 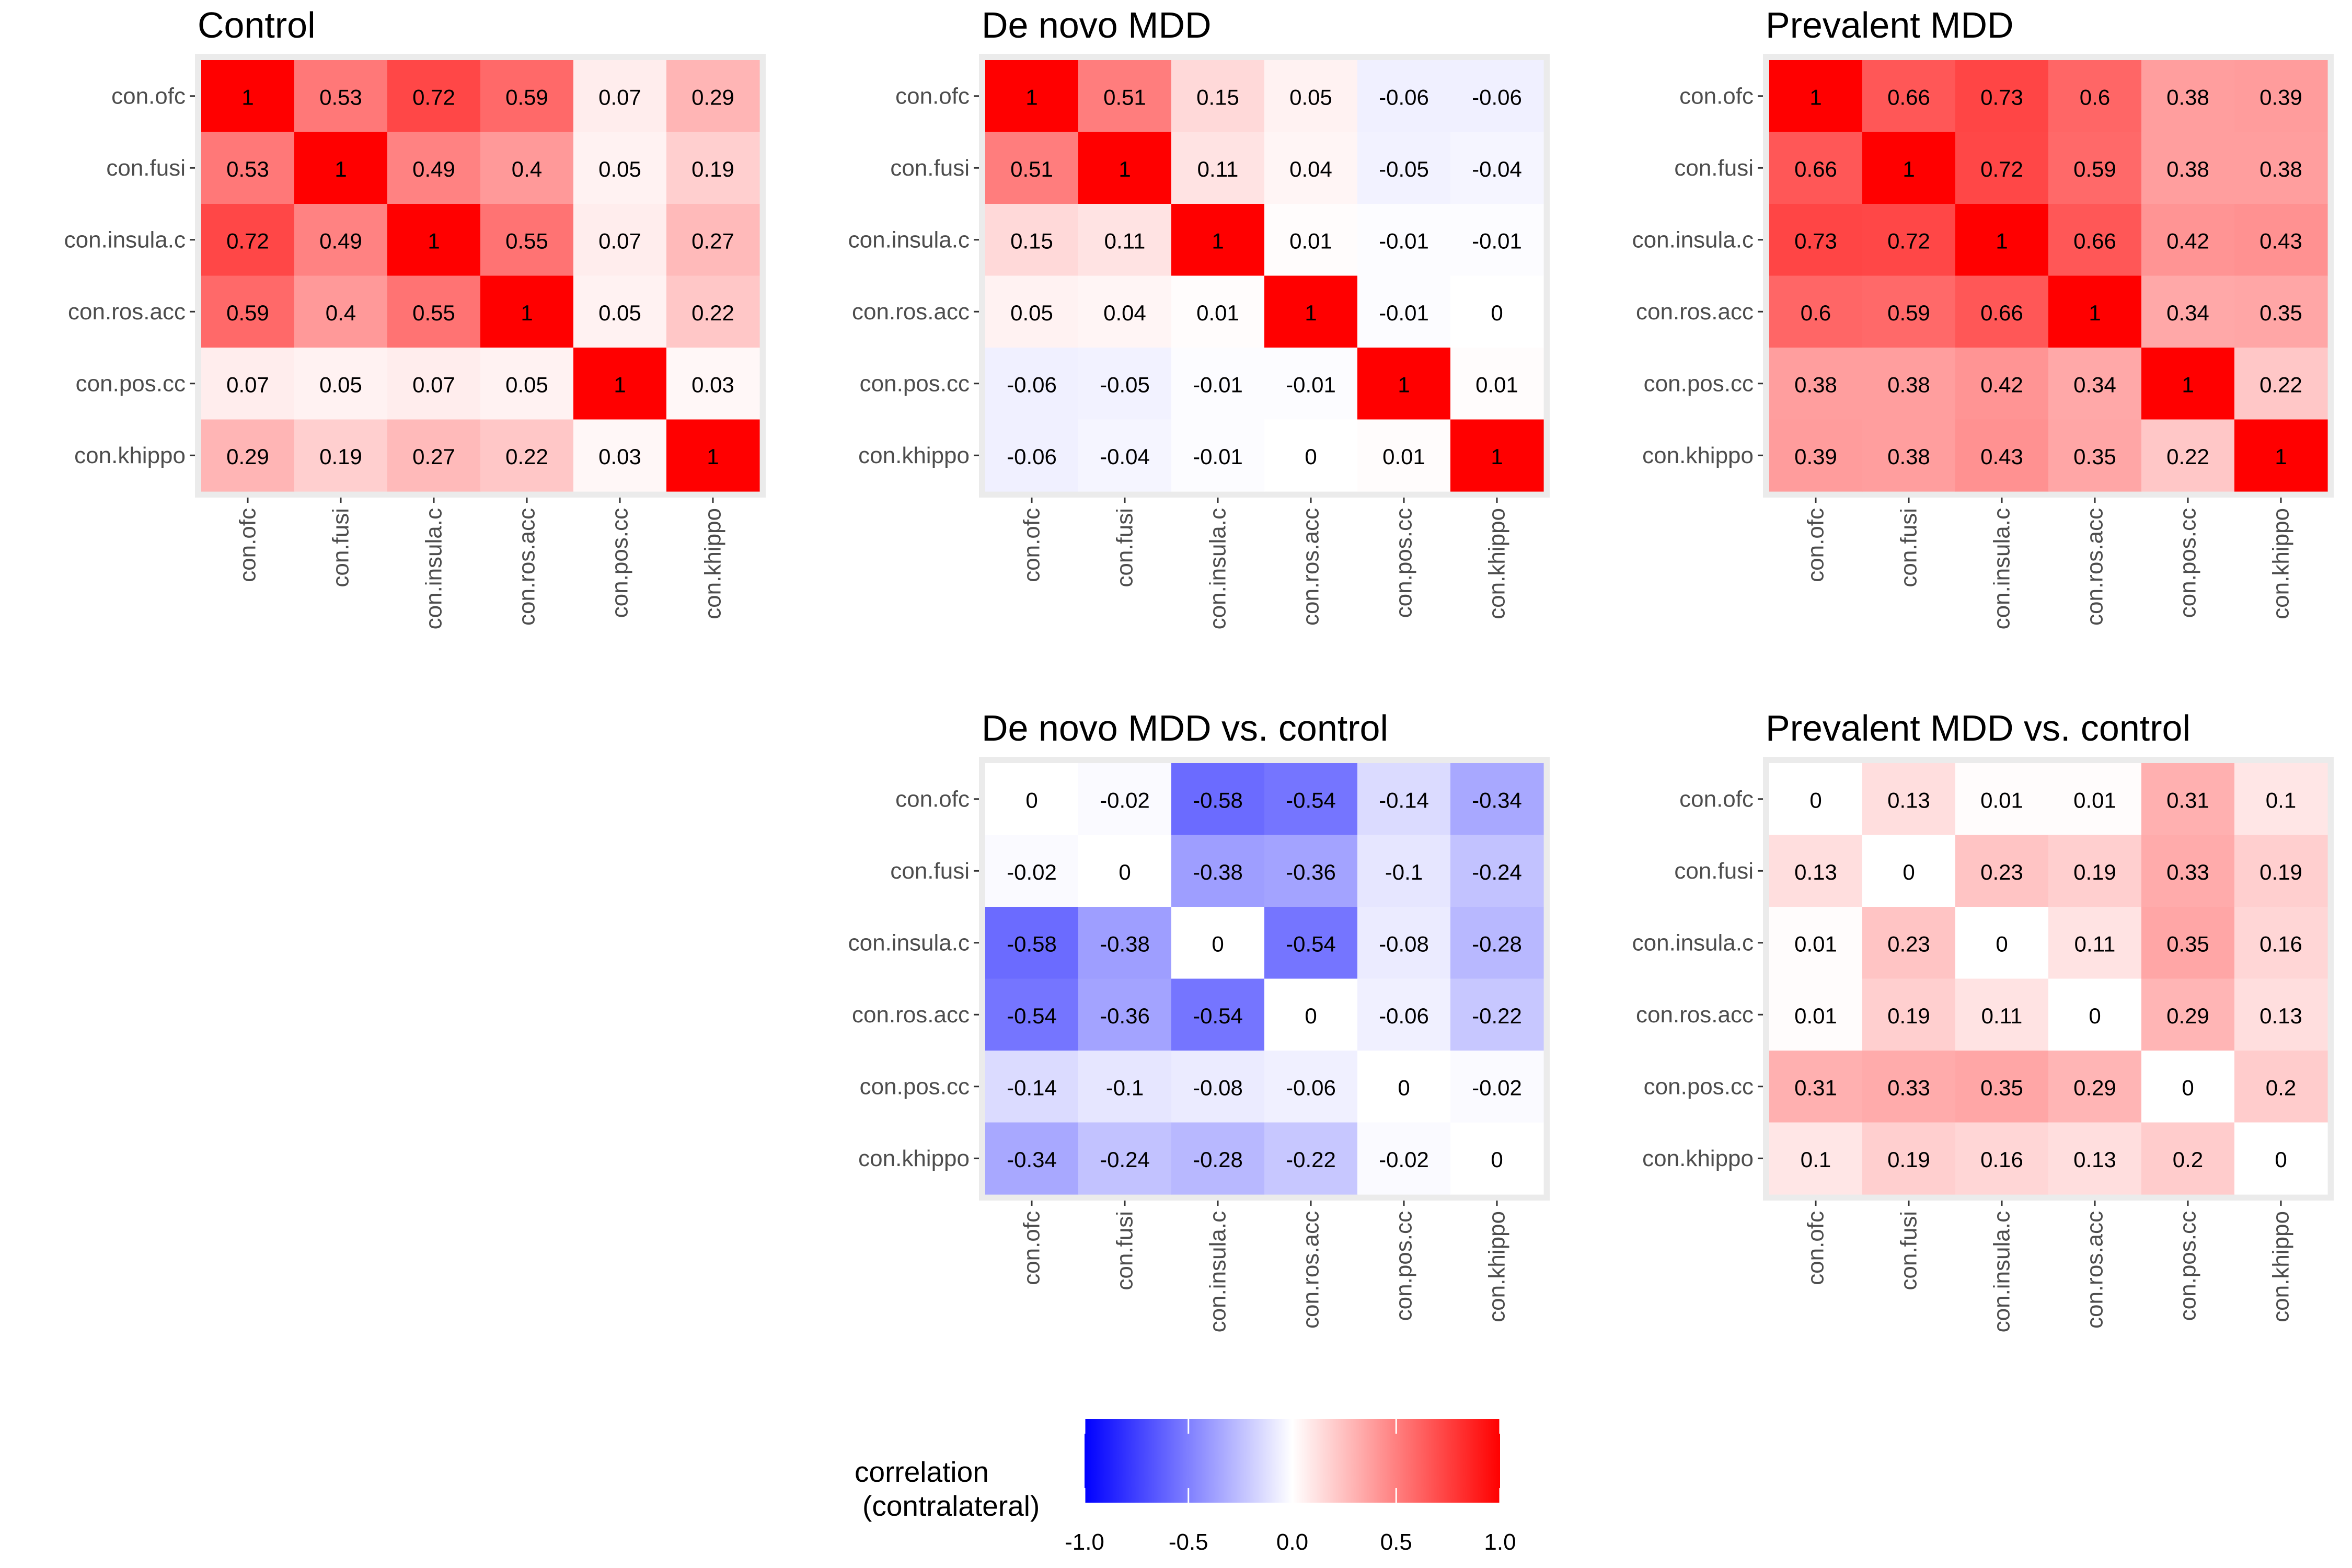 I want to click on cell-value-label: 0.27, so click(x=433, y=456).